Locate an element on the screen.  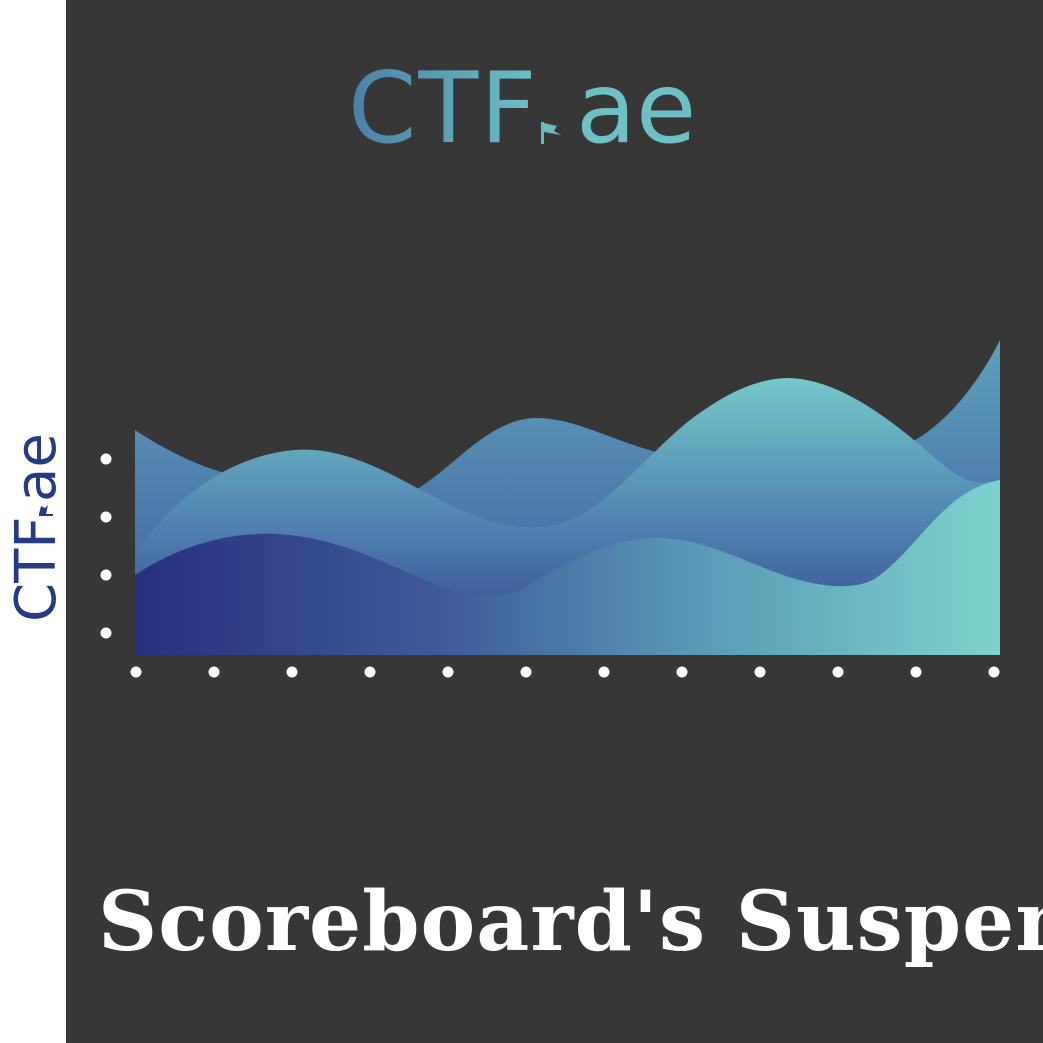
main-flag-icon is located at coordinates (551, 133).